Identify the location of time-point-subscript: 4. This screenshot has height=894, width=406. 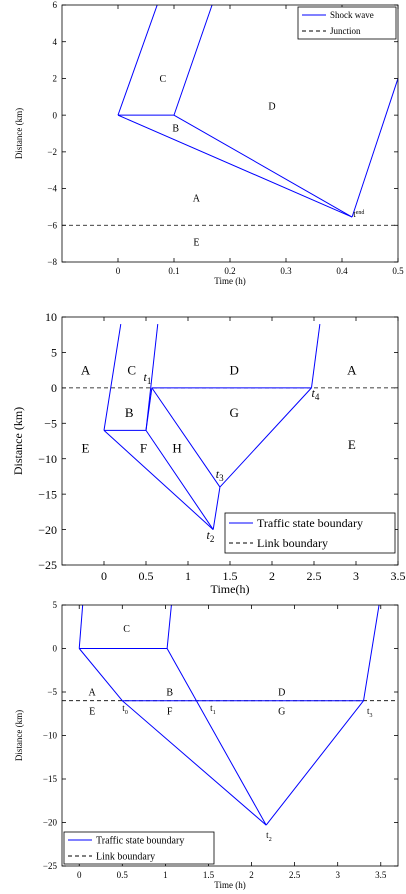
(317, 397).